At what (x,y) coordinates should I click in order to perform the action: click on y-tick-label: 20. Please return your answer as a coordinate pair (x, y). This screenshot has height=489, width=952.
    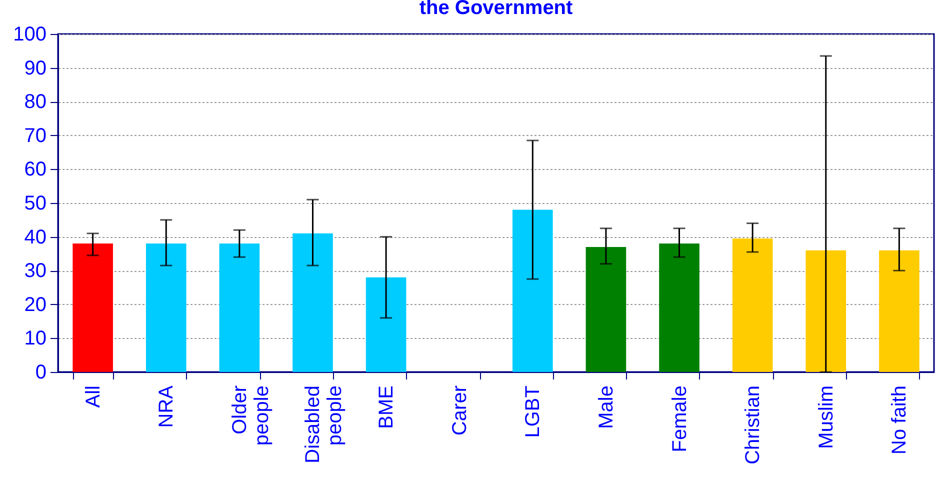
    Looking at the image, I should click on (35, 305).